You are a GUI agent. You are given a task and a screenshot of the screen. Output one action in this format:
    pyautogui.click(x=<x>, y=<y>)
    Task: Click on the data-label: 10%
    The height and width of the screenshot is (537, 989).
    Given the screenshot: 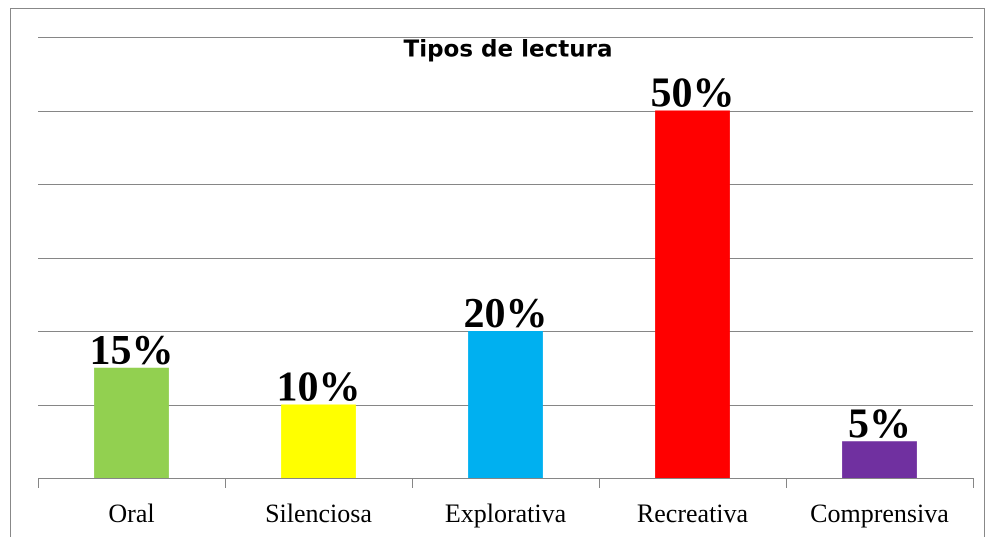 What is the action you would take?
    pyautogui.click(x=319, y=388)
    